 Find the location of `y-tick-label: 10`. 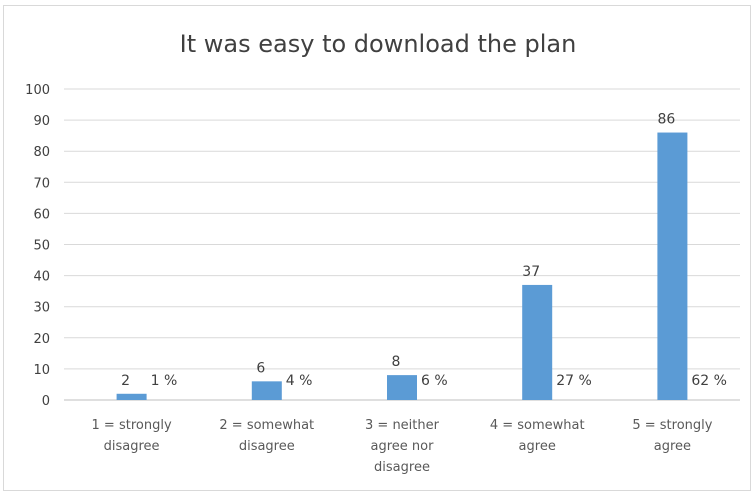

y-tick-label: 10 is located at coordinates (41, 370).